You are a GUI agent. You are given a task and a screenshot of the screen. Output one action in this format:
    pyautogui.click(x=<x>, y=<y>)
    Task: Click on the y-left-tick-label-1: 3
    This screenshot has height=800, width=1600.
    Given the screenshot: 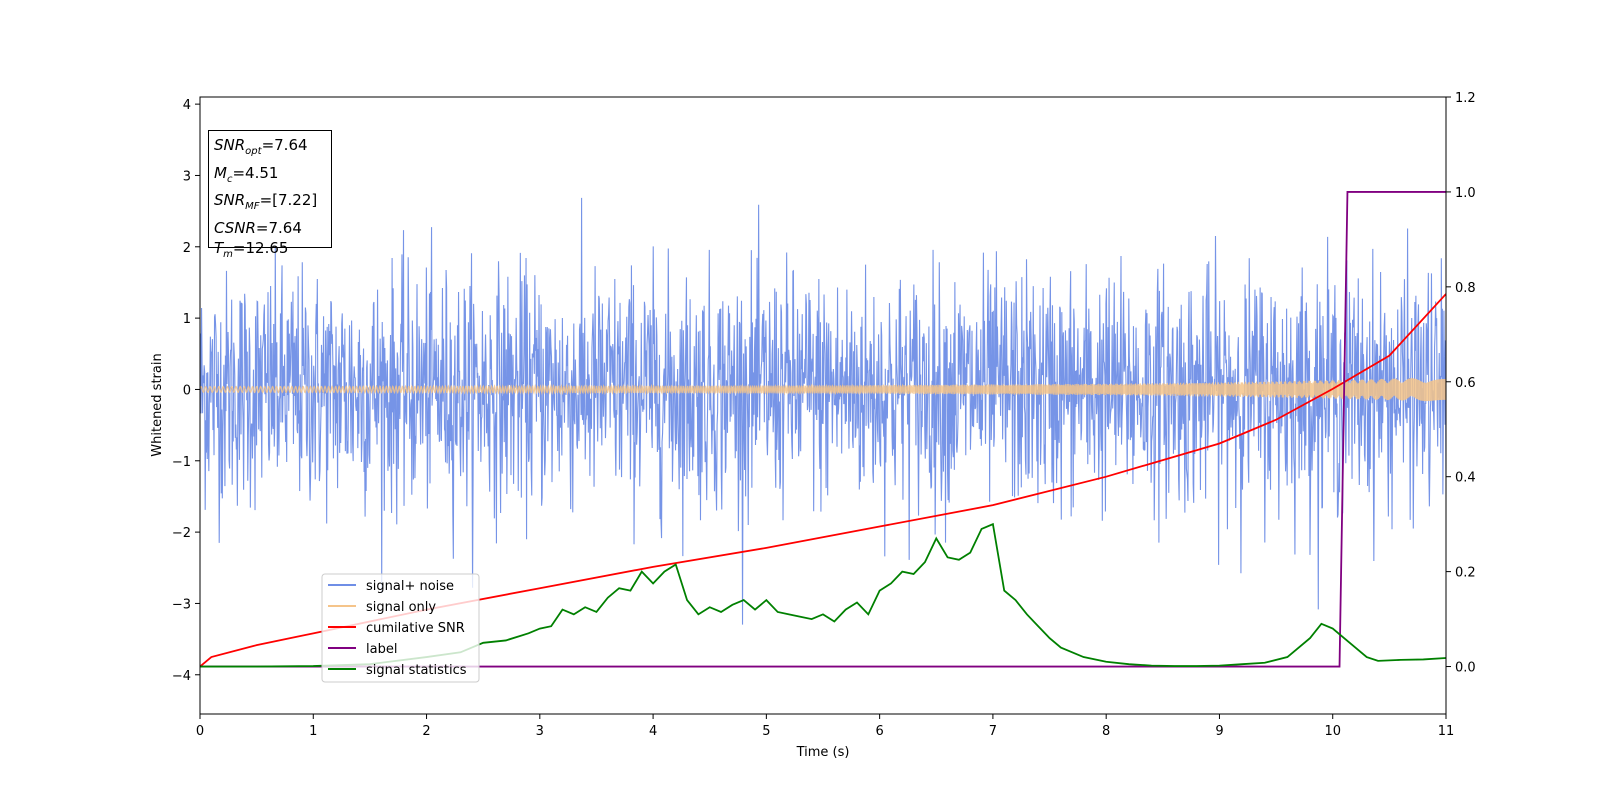 What is the action you would take?
    pyautogui.click(x=187, y=176)
    